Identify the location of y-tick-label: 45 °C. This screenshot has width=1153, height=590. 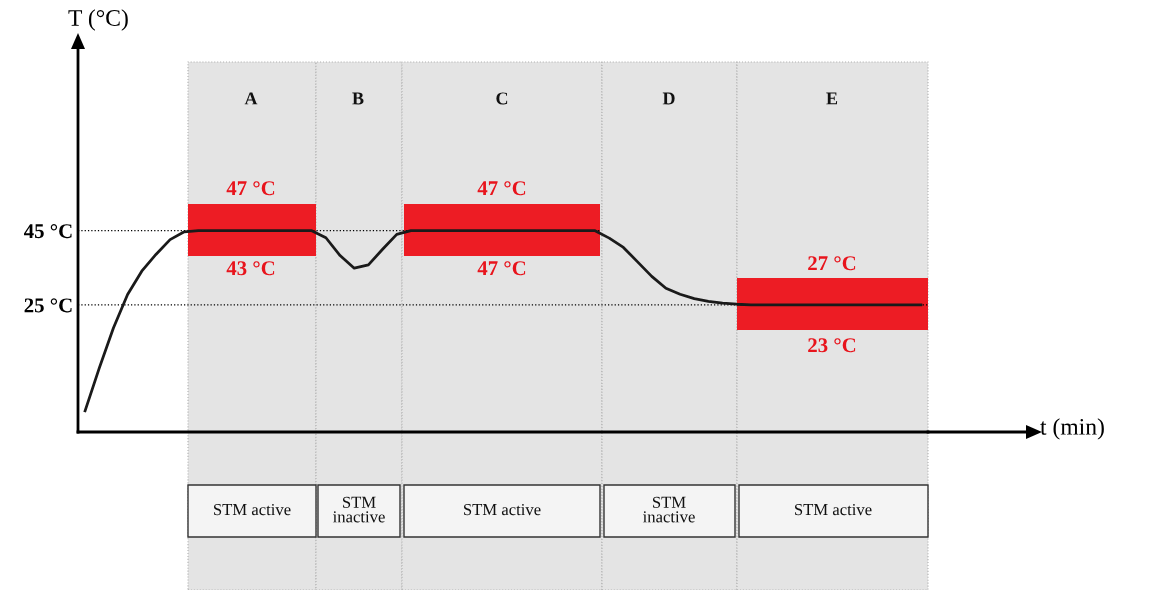
(48, 231).